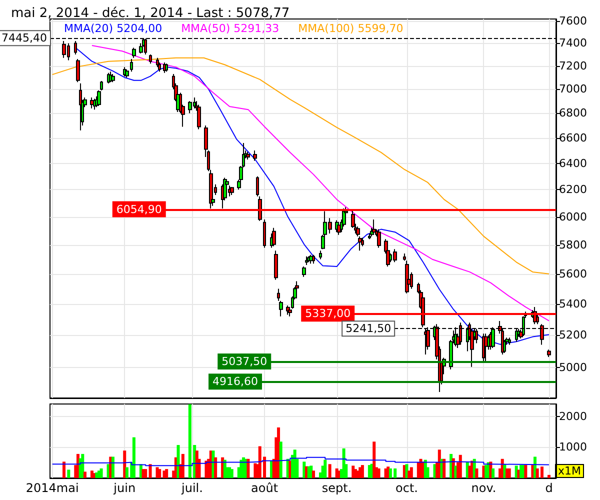  What do you see at coordinates (191, 488) in the screenshot?
I see `x-tick-label: juil.` at bounding box center [191, 488].